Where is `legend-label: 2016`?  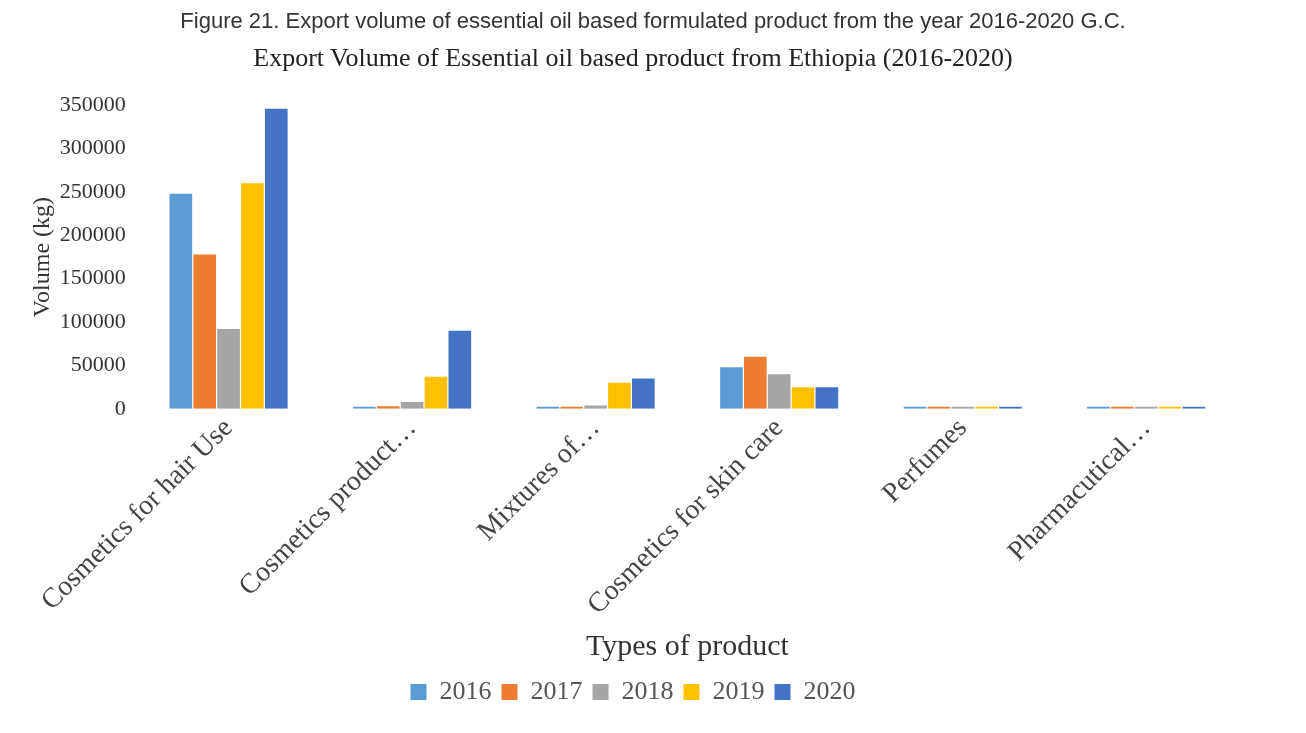
legend-label: 2016 is located at coordinates (465, 690).